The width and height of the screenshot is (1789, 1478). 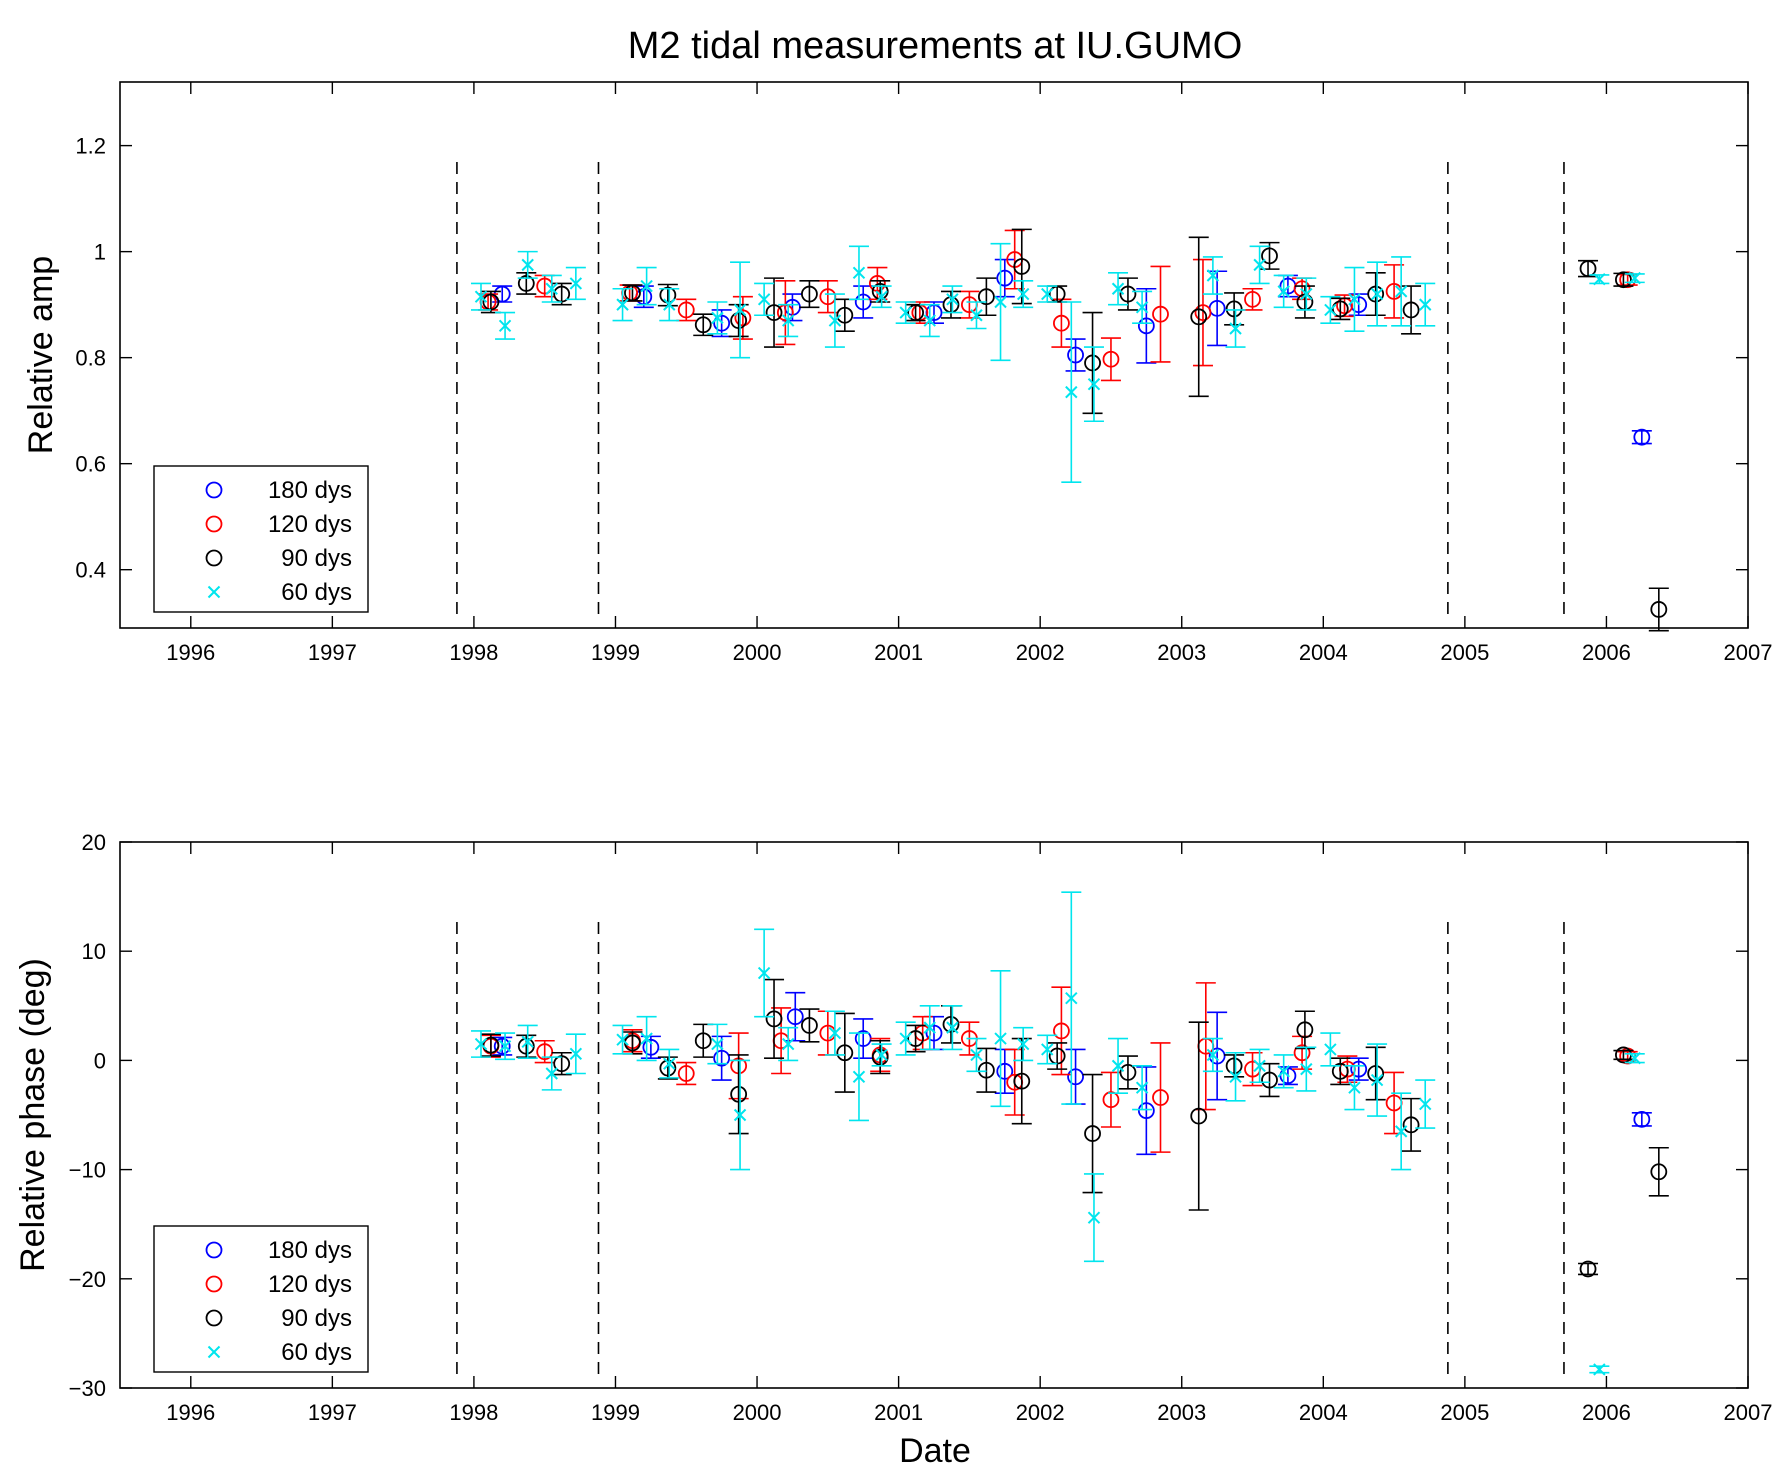 I want to click on figure-title: M2 tidal measurements at IU.GUMO, so click(x=935, y=46).